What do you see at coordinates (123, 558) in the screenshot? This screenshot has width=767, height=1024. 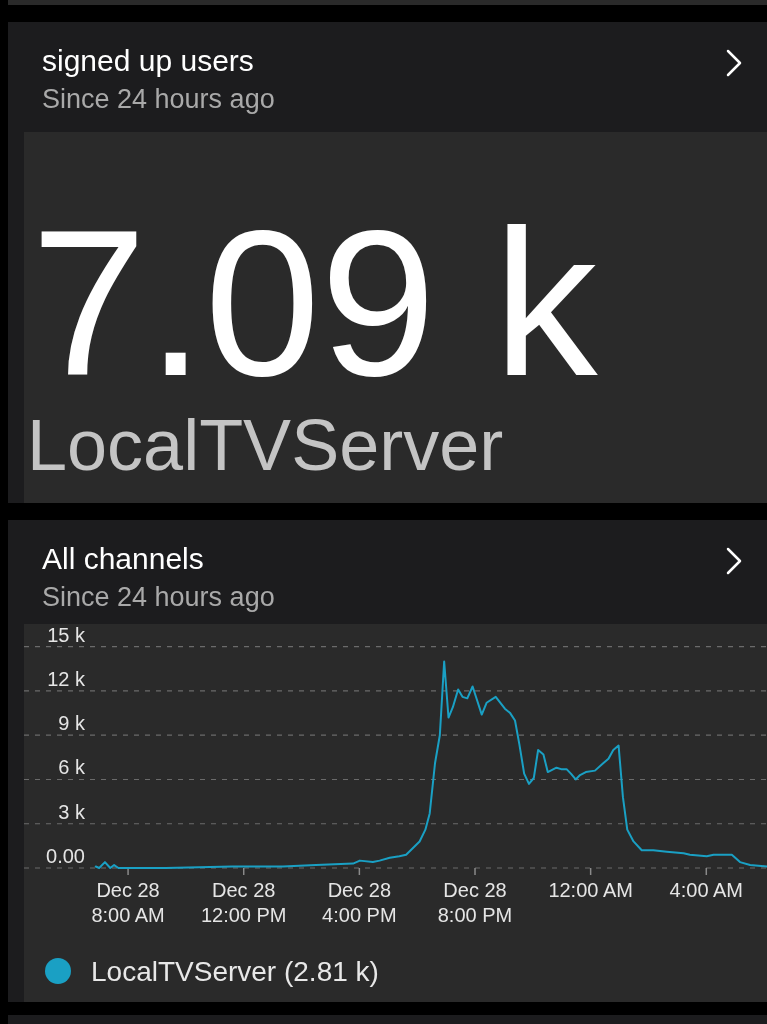 I see `chart-title: All channels` at bounding box center [123, 558].